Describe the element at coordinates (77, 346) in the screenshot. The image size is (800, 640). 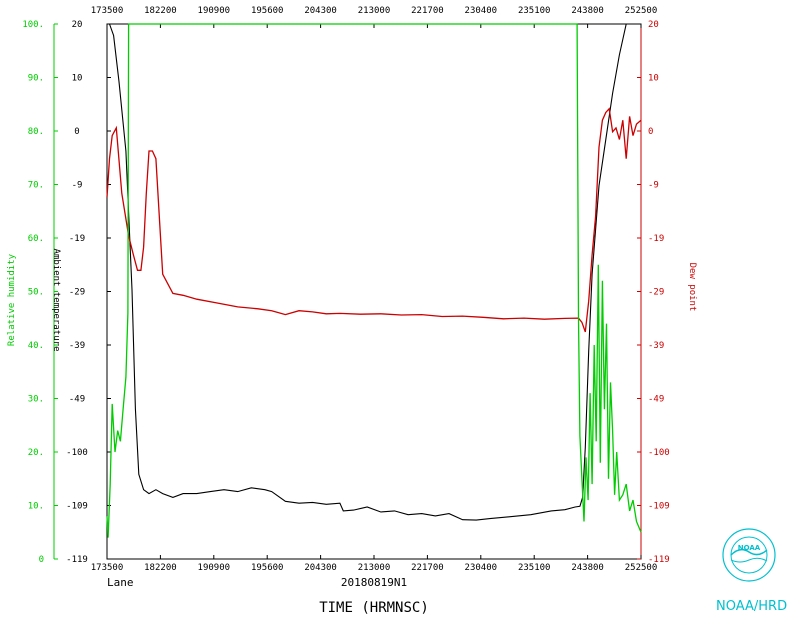
I see `temp-tick-label: -39` at that location.